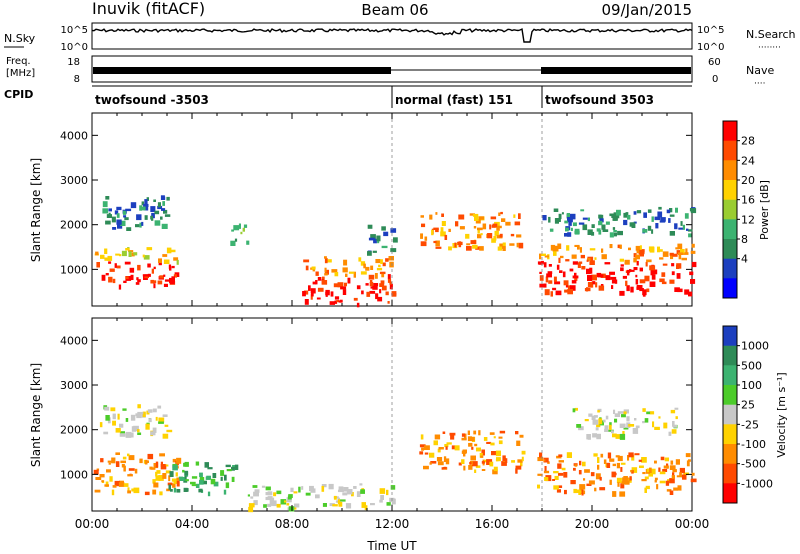  Describe the element at coordinates (748, 200) in the screenshot. I see `colorbar-tick-label: 16` at that location.